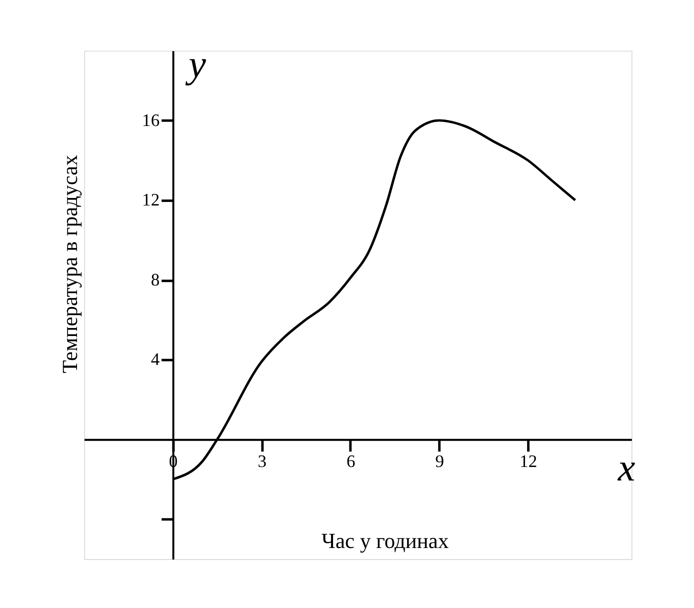 The image size is (694, 608). Describe the element at coordinates (155, 279) in the screenshot. I see `y-tick-label: 8` at that location.